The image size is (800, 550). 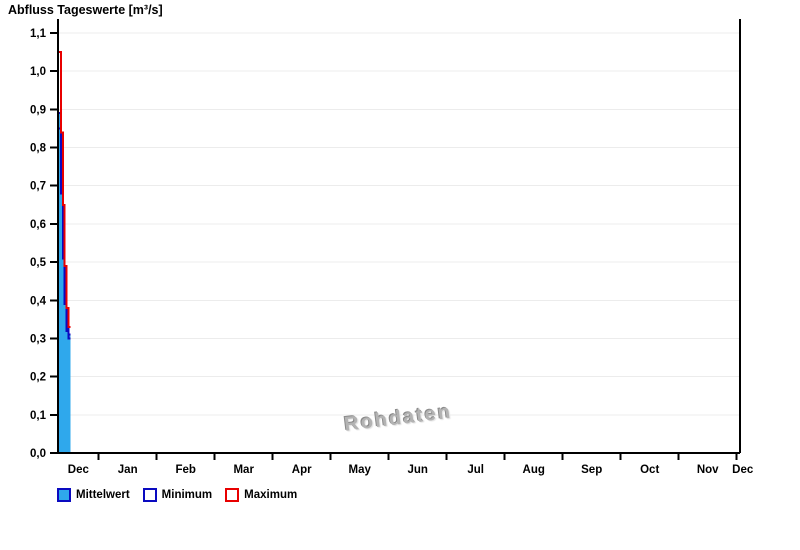 I want to click on month-label: Jan, so click(x=128, y=470).